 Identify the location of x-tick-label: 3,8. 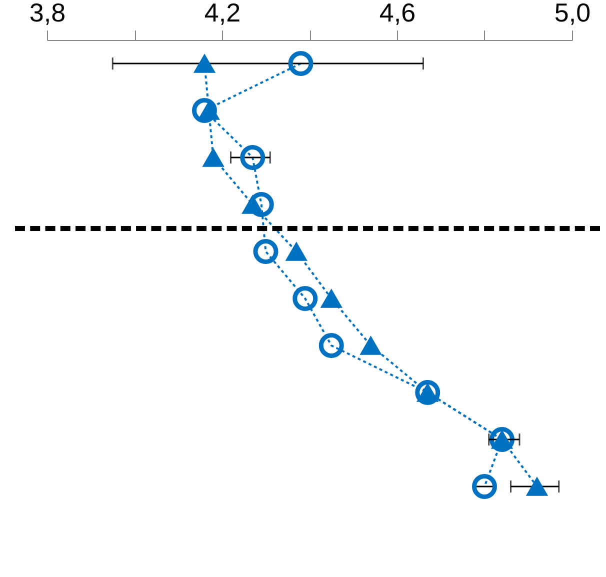
(47, 14).